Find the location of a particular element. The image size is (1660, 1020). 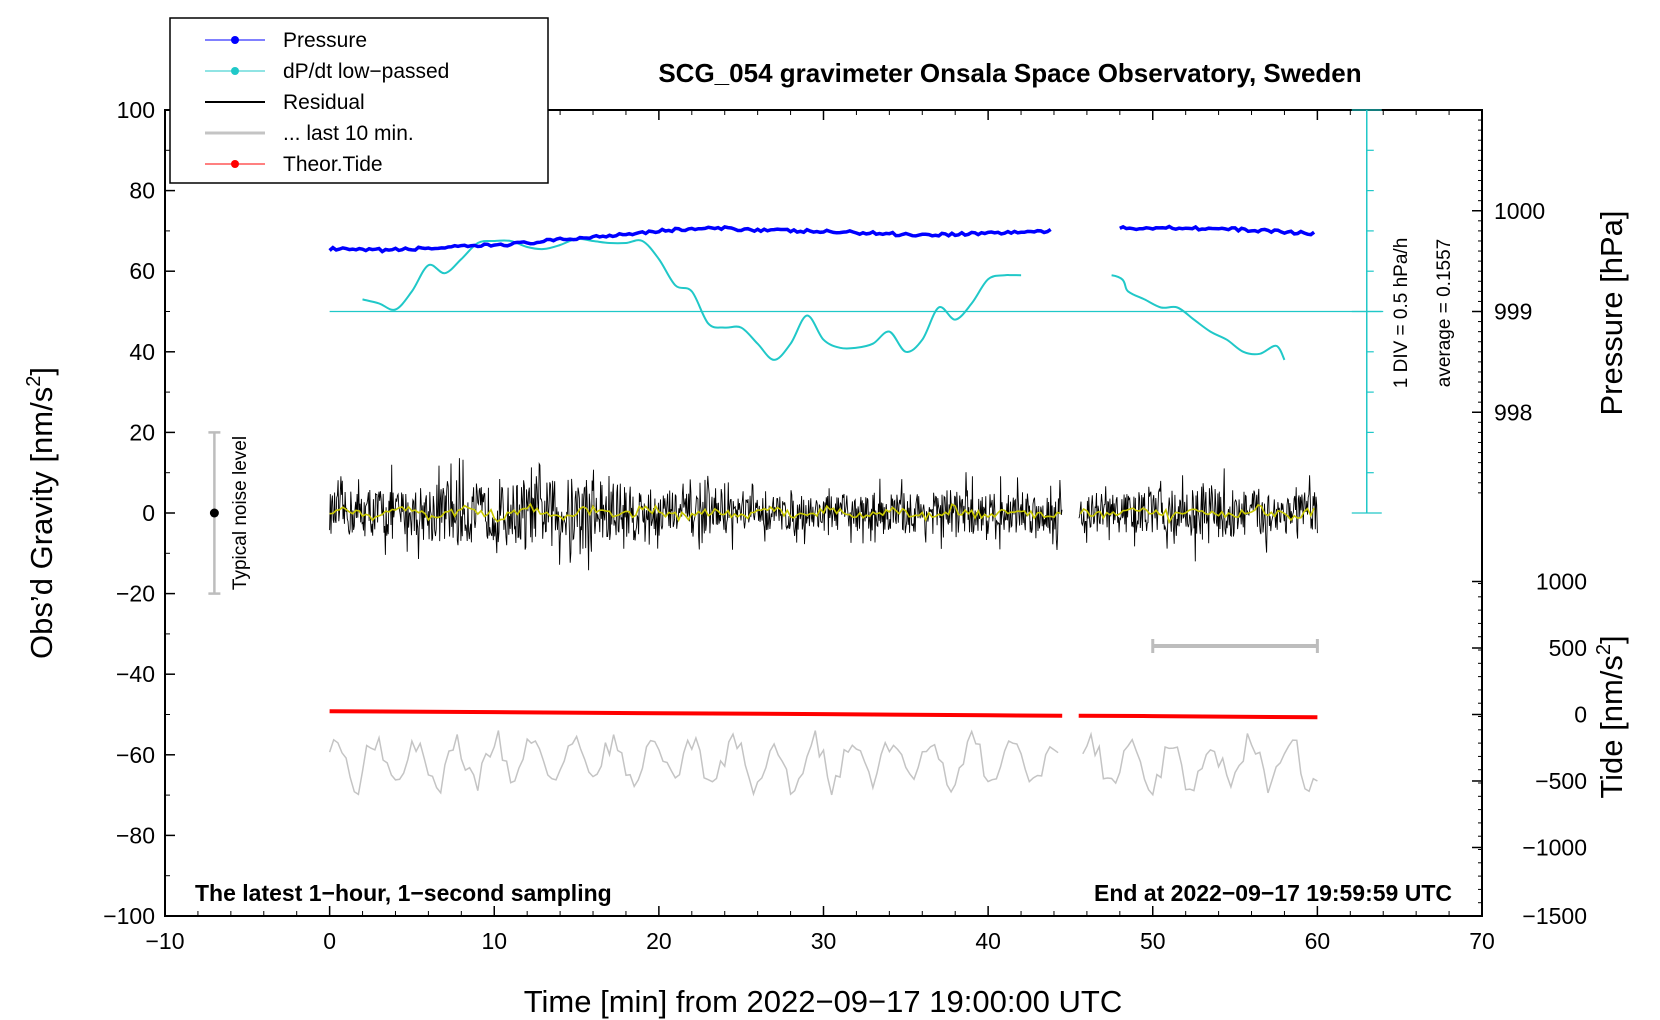

tide-axis-label: Tide [nm/s2] is located at coordinates (1611, 716).